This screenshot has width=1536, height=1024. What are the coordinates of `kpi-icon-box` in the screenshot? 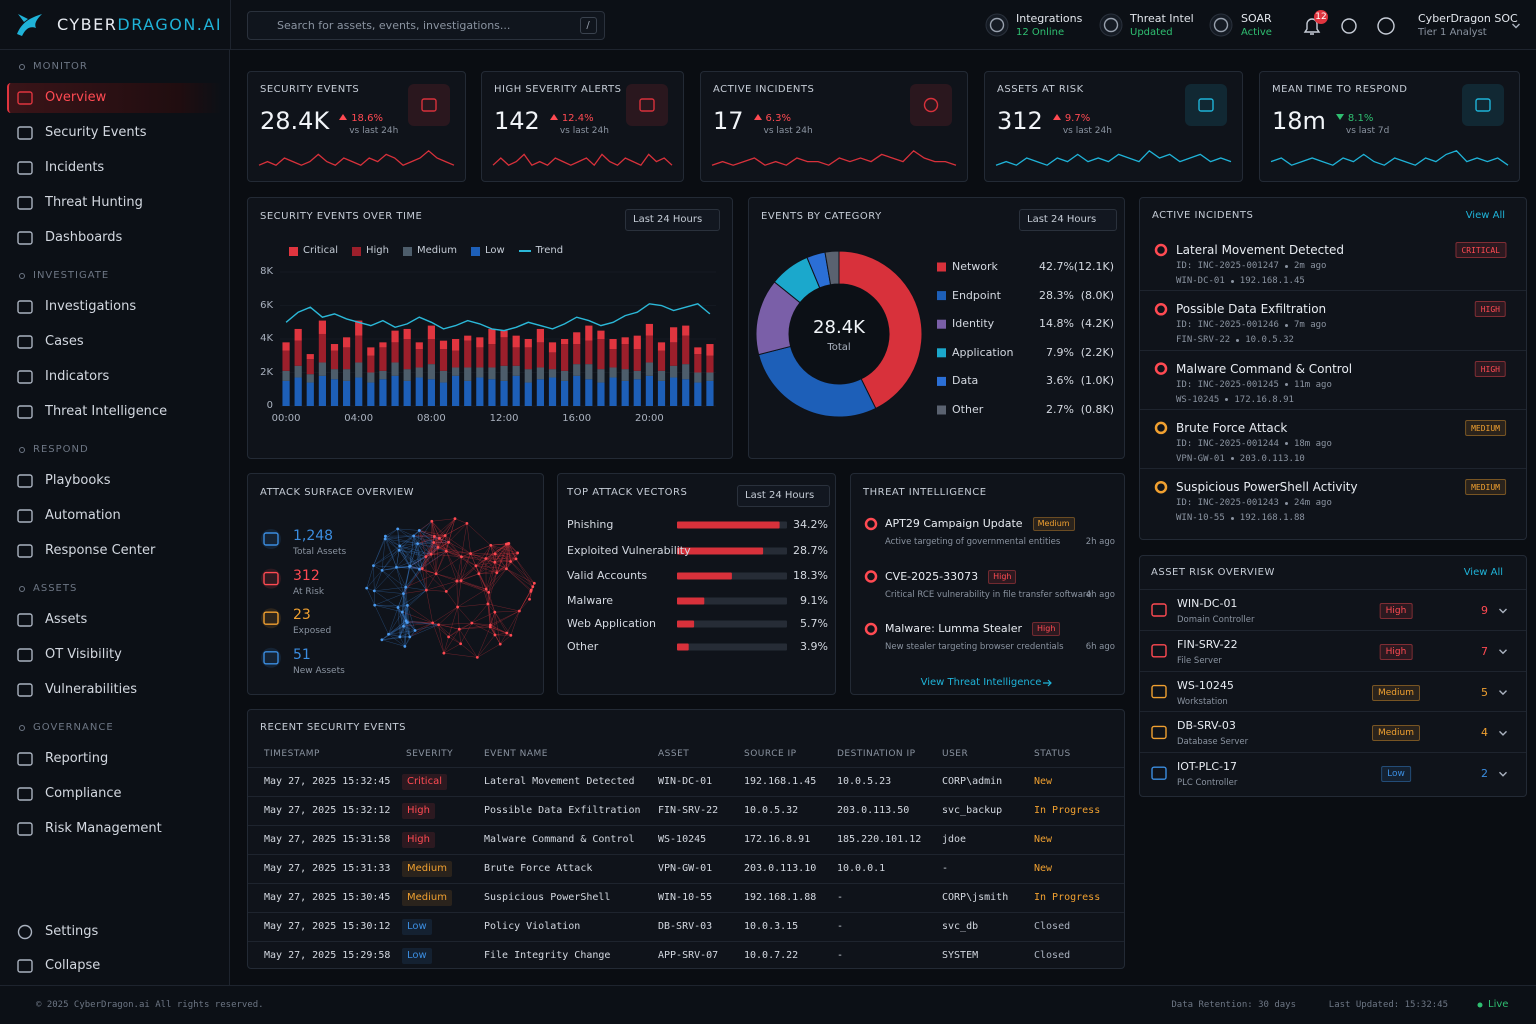 It's located at (429, 105).